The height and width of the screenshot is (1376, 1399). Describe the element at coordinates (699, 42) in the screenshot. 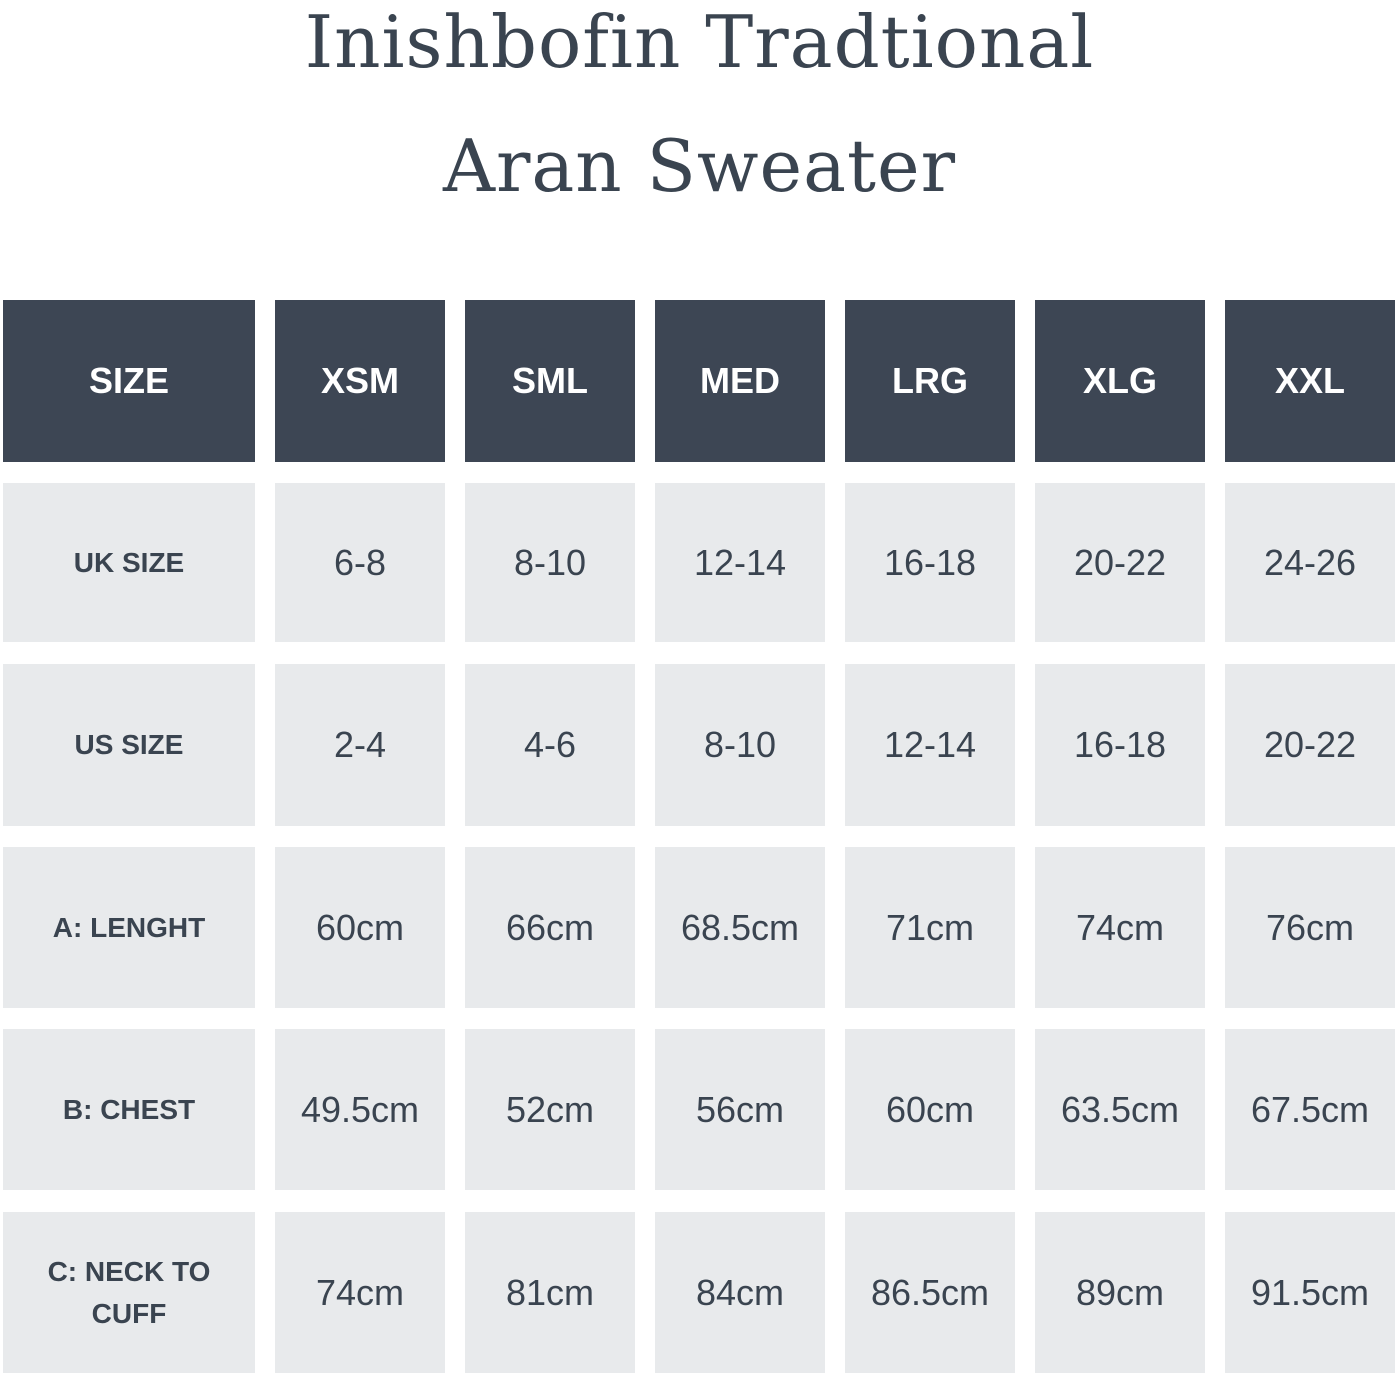

I see `title-line-1: Inishbofin Tradtional` at that location.